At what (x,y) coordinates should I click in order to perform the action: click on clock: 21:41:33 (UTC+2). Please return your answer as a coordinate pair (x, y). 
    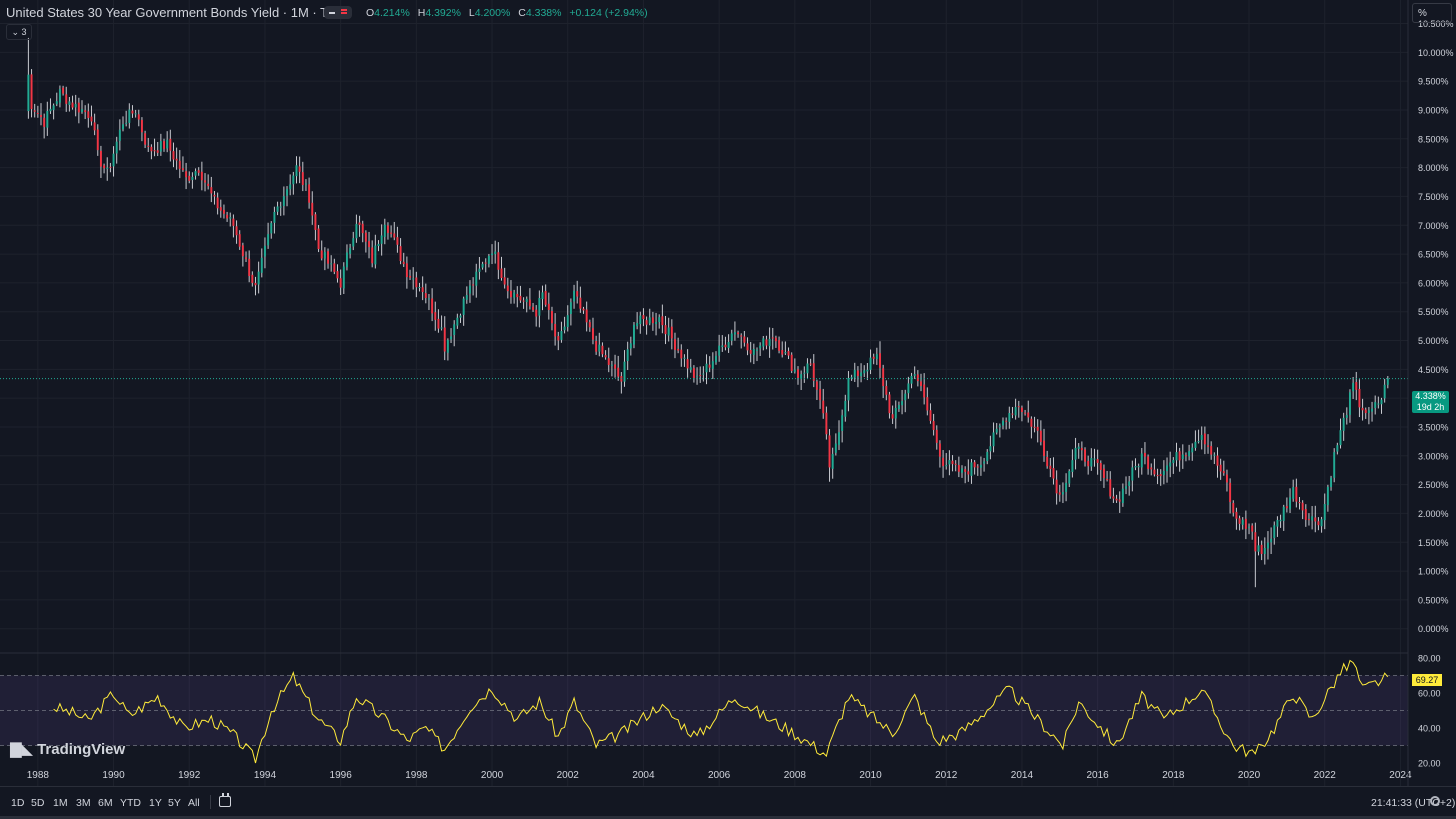
    Looking at the image, I should click on (1413, 803).